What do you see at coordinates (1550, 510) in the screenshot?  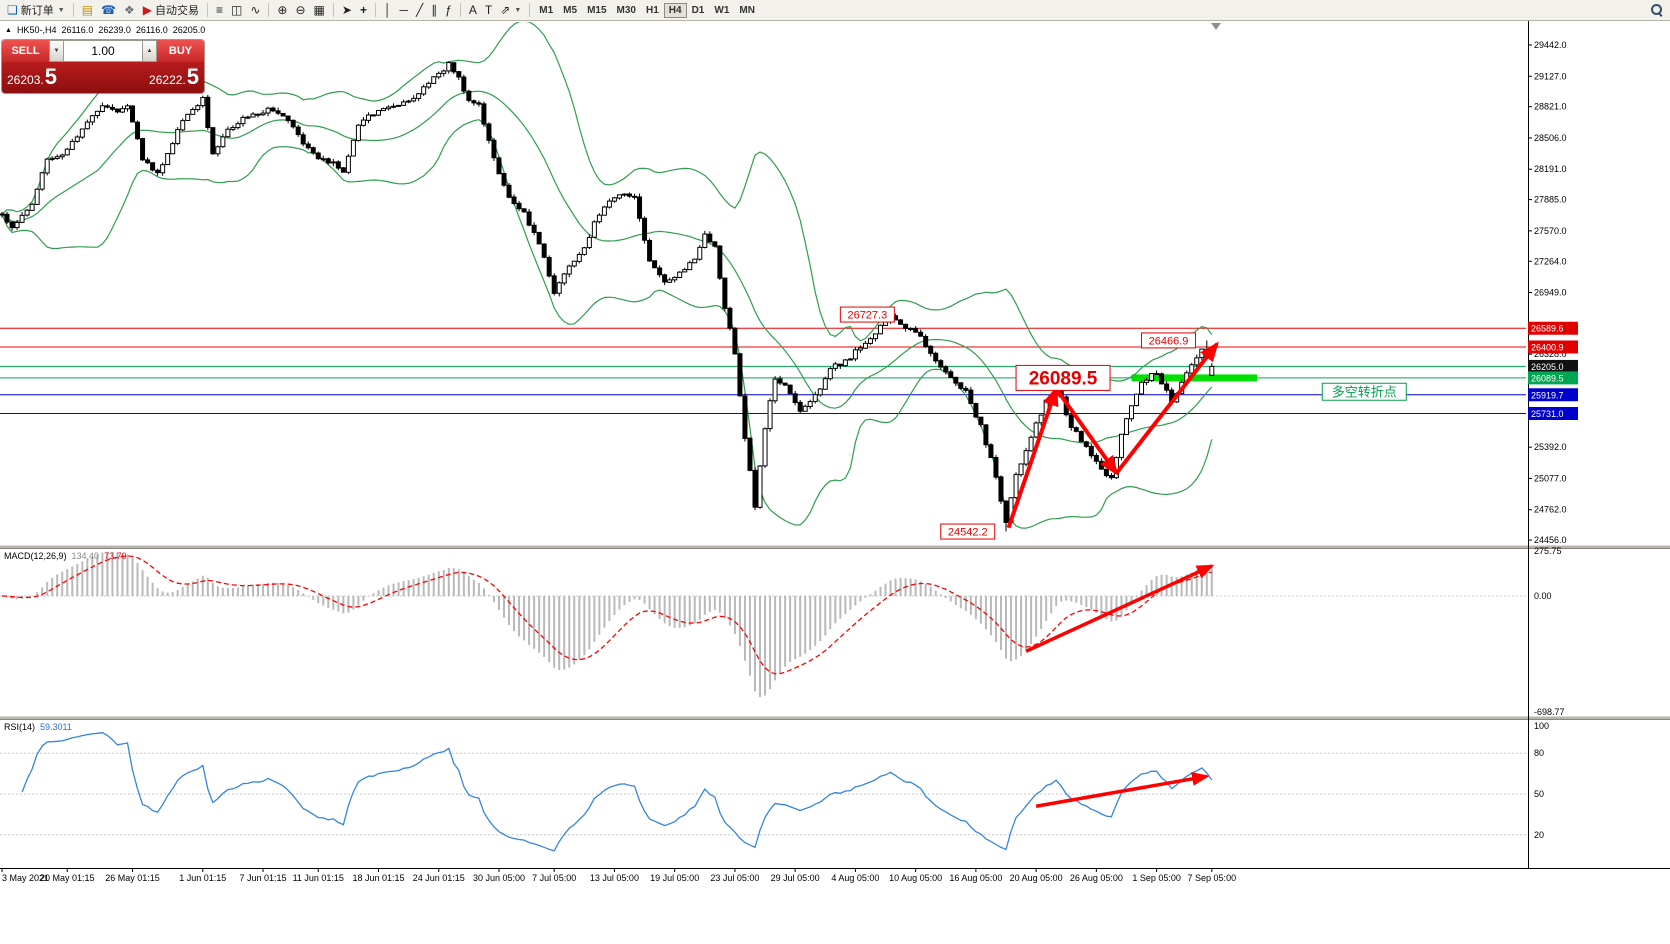 I see `svg-text: 24762.0` at bounding box center [1550, 510].